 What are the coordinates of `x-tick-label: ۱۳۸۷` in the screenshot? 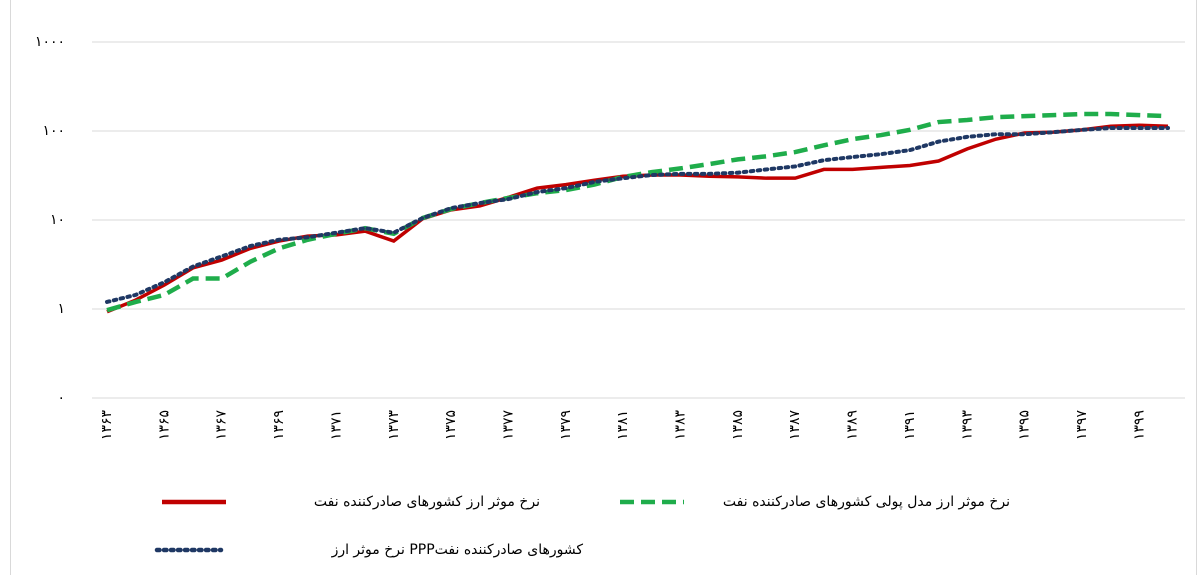 It's located at (795, 425).